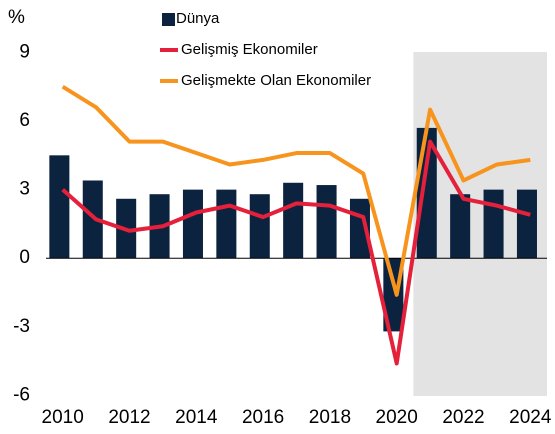  I want to click on legend-swatch, so click(168, 19).